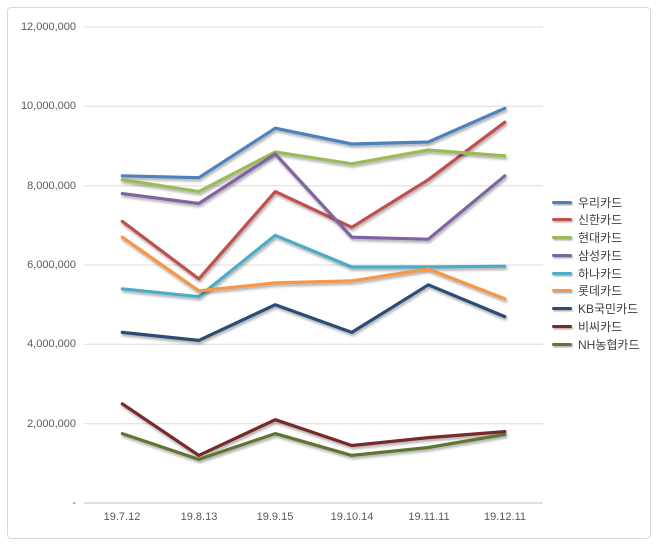 This screenshot has height=548, width=660. Describe the element at coordinates (600, 273) in the screenshot. I see `legend-label: 하나카드` at that location.